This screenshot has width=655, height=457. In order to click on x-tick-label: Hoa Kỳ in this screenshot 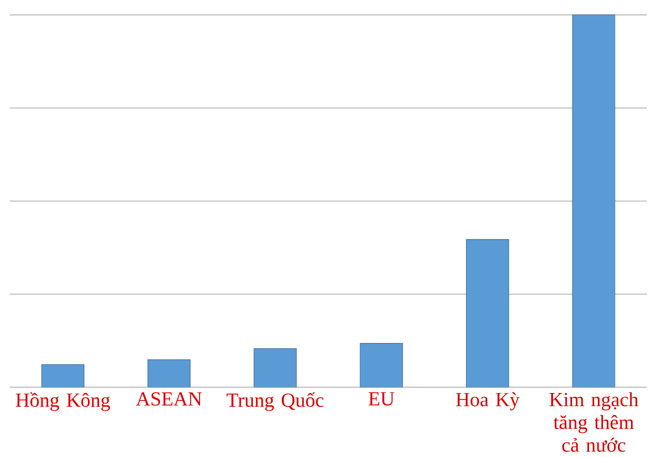, I will do `click(488, 401)`.